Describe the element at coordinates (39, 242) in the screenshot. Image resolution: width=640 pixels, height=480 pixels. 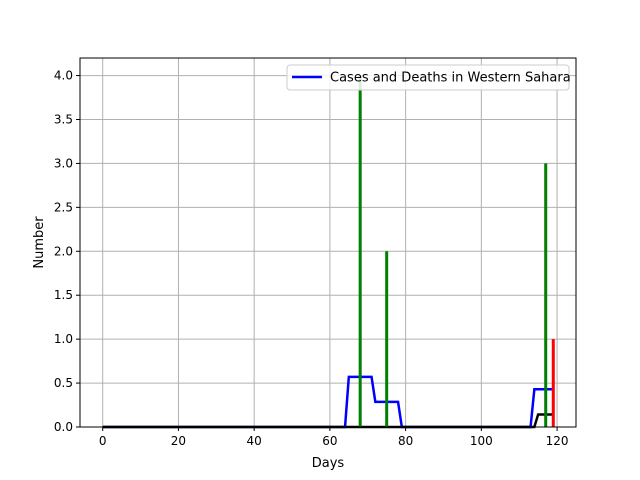
I see `y-axis-label: Number` at that location.